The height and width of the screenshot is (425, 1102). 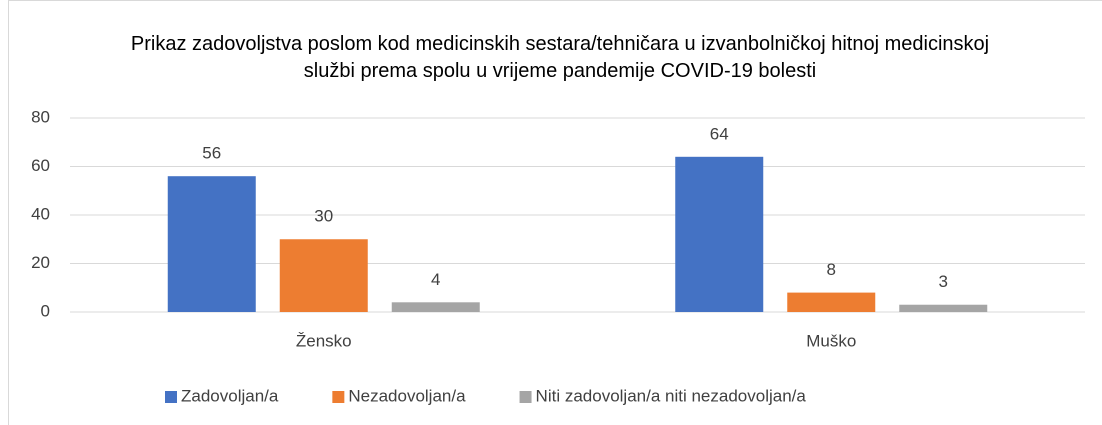 What do you see at coordinates (323, 216) in the screenshot?
I see `data-label: 30` at bounding box center [323, 216].